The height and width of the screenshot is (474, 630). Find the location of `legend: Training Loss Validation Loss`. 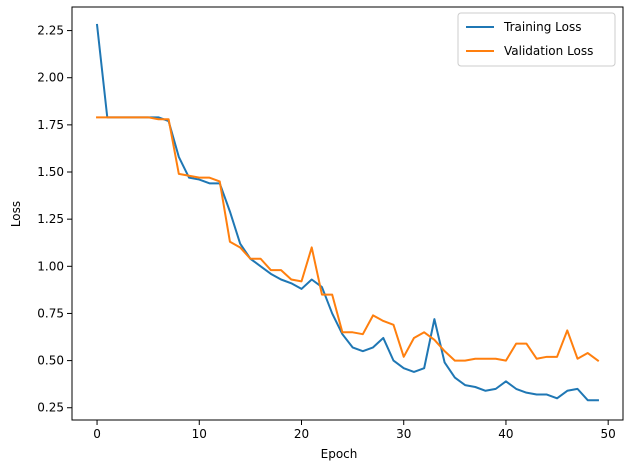

legend: Training Loss Validation Loss is located at coordinates (536, 39).